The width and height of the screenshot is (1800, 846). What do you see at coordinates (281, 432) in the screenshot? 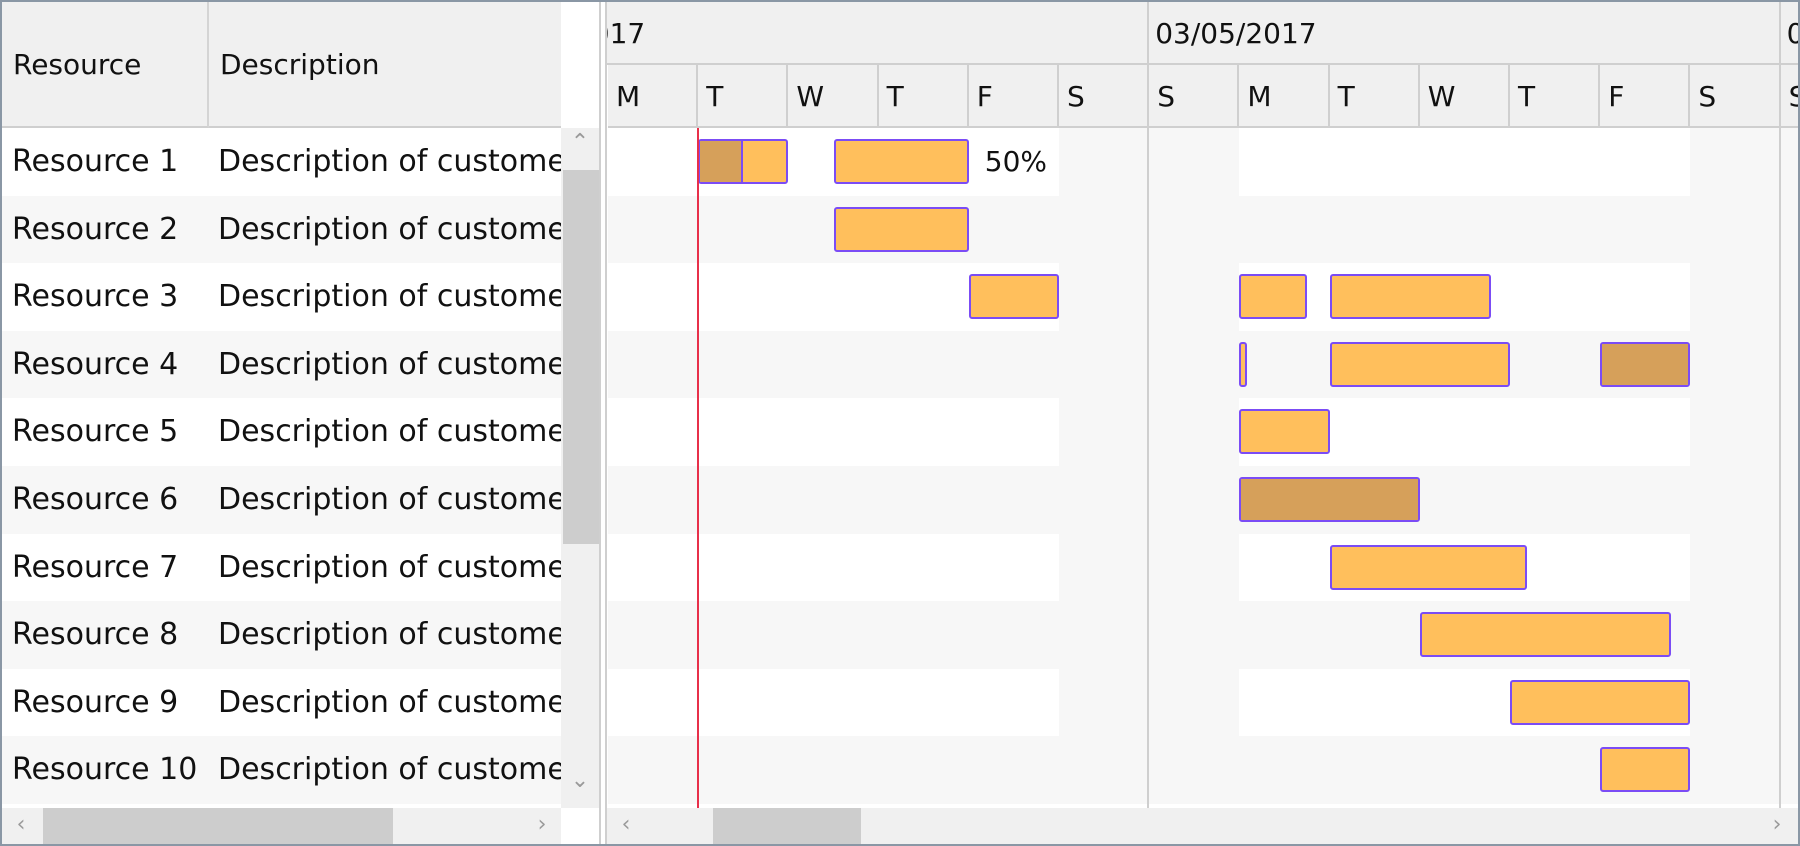
I see `table-row: Resource 5 Description of customer` at bounding box center [281, 432].